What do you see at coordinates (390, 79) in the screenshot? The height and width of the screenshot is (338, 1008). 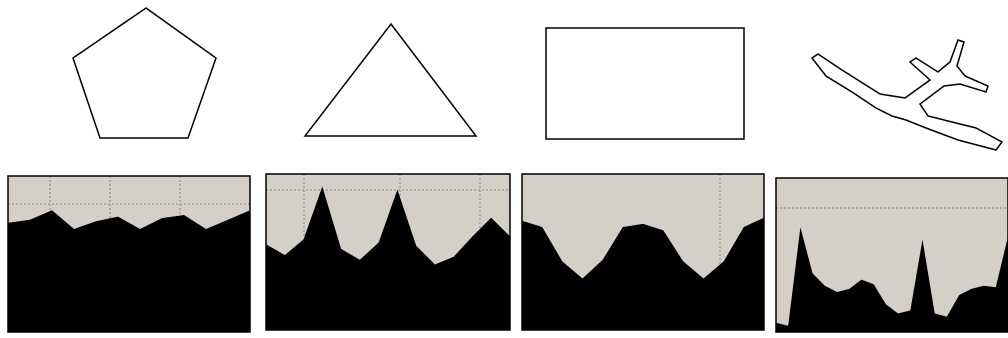 I see `triangle-outline` at bounding box center [390, 79].